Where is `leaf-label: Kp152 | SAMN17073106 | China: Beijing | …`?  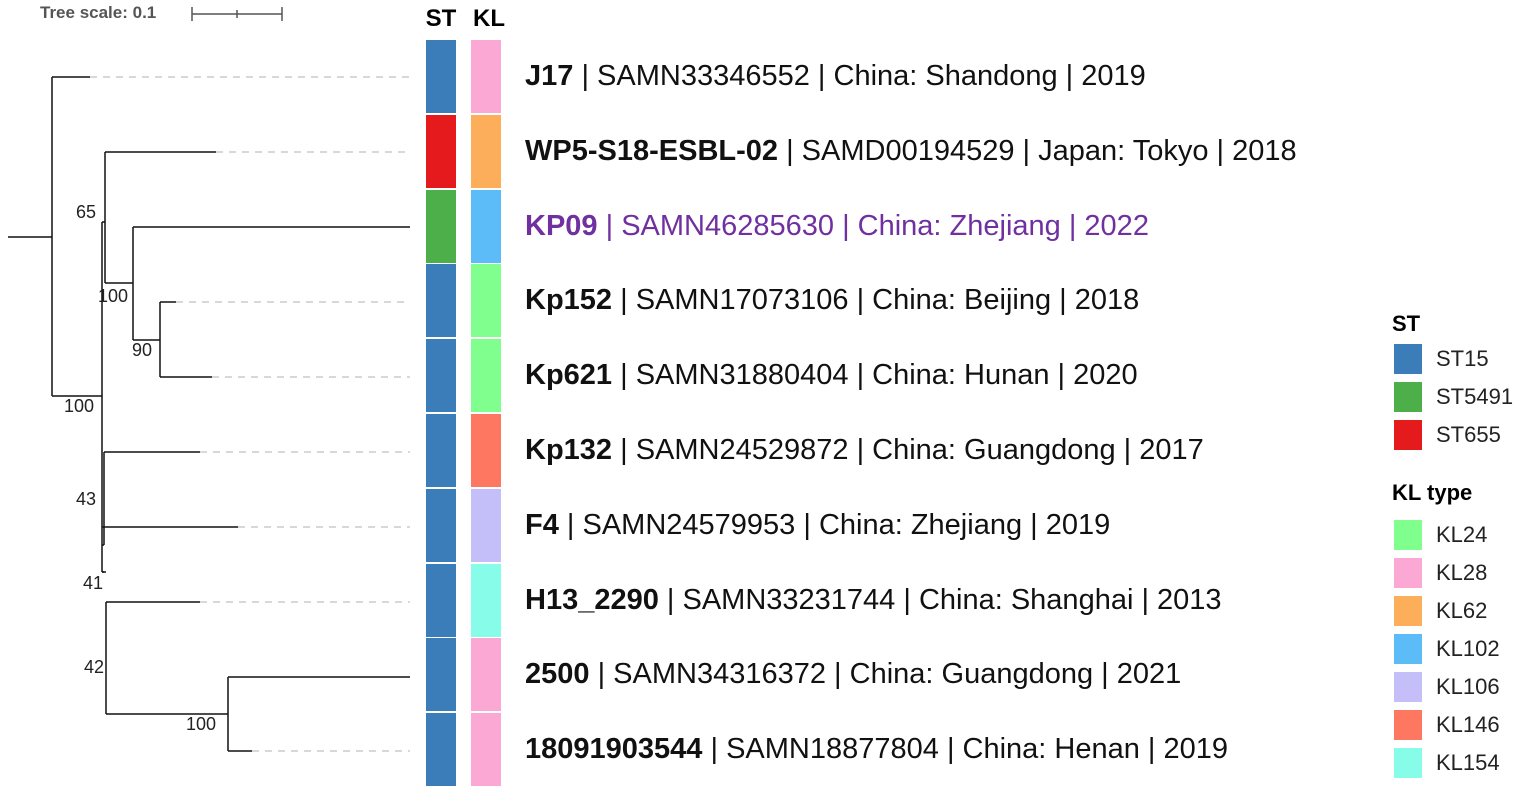
leaf-label: Kp152 | SAMN17073106 | China: Beijing | … is located at coordinates (832, 300).